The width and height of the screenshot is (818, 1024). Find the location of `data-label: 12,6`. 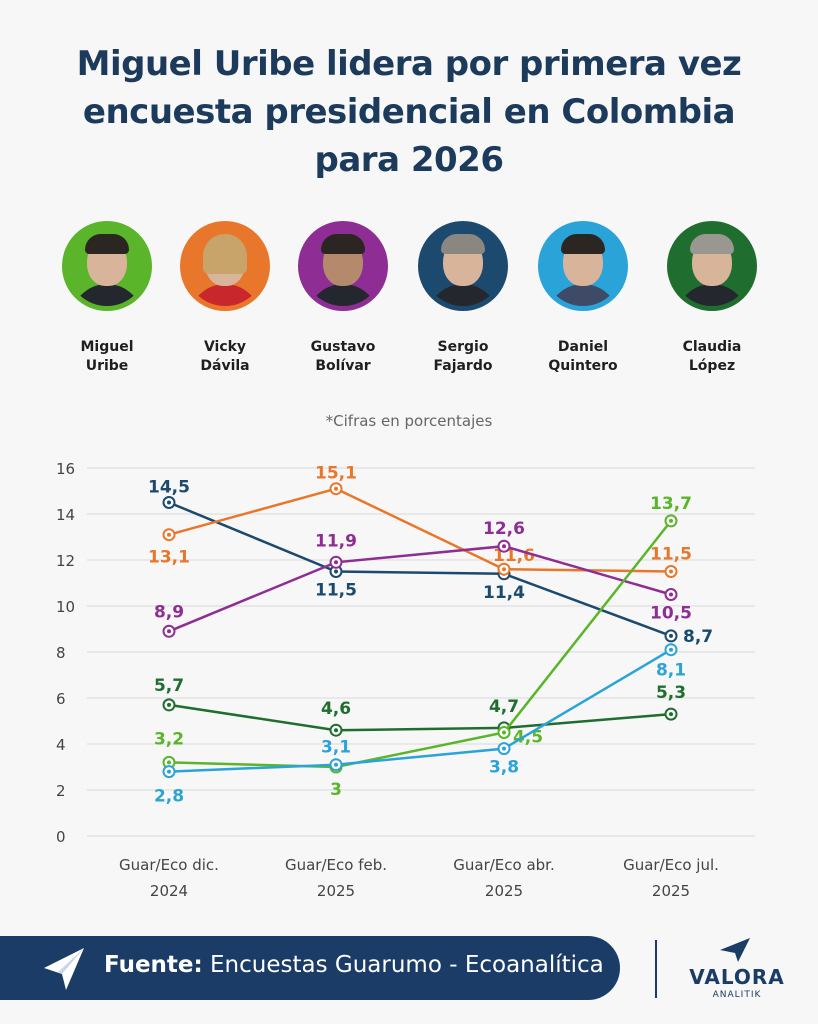

data-label: 12,6 is located at coordinates (504, 529).